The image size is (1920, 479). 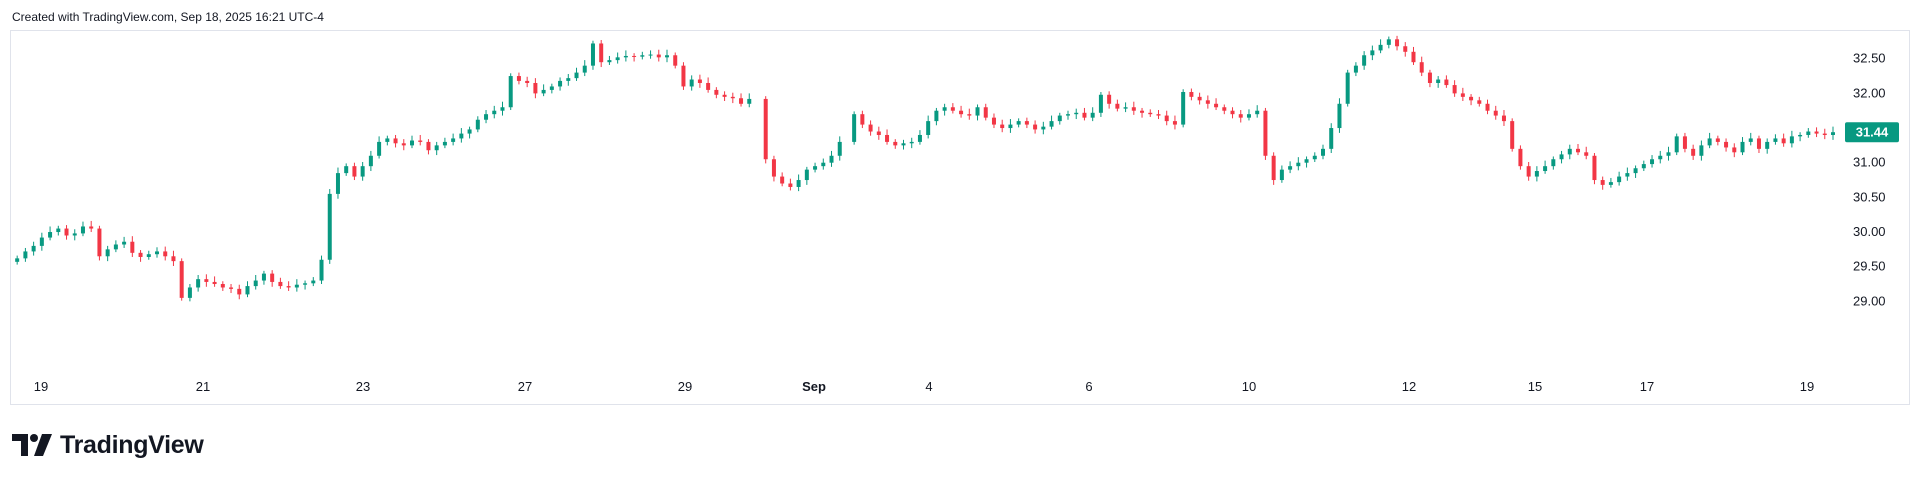 What do you see at coordinates (1872, 132) in the screenshot?
I see `last-price-tag` at bounding box center [1872, 132].